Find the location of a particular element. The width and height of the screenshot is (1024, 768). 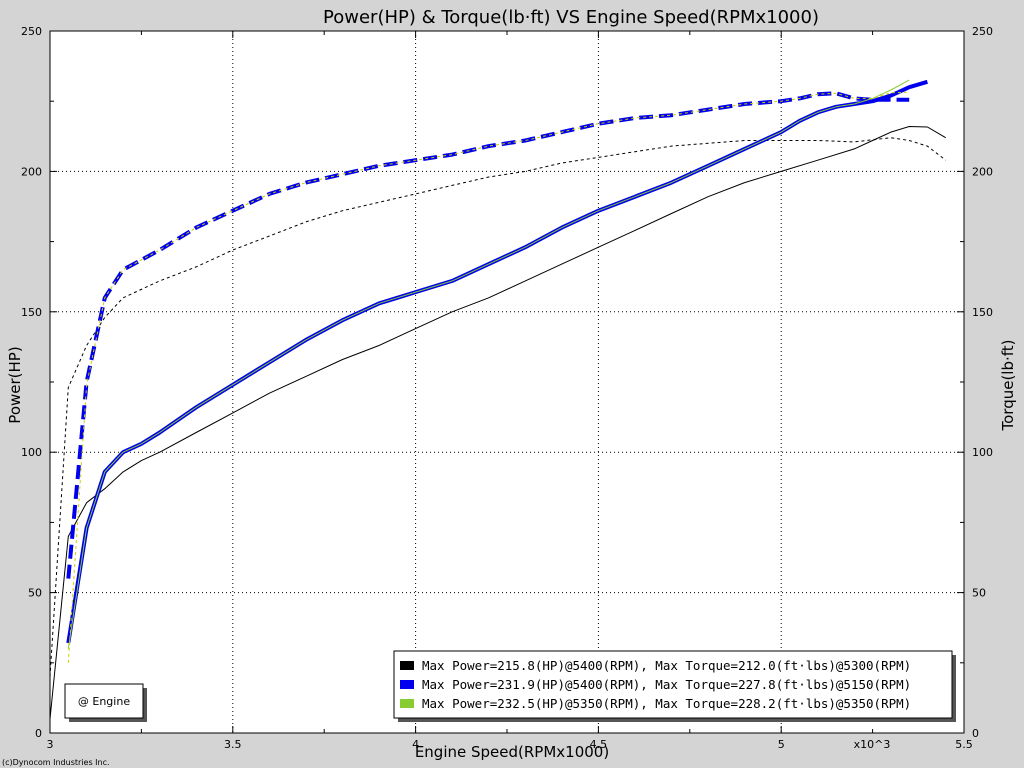

engine-annotation-text: @ Engine is located at coordinates (104, 701).